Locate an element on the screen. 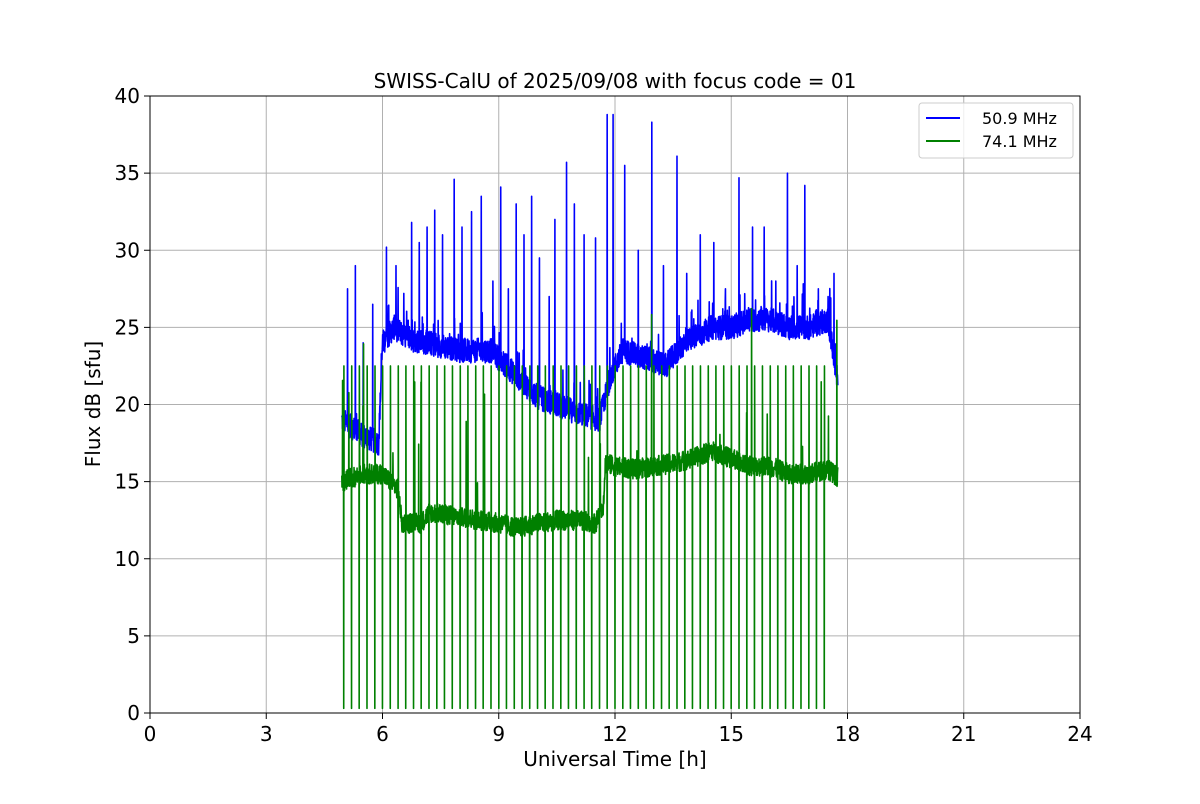 This screenshot has width=1200, height=804. y-axis-label: Flux dB [sfu] is located at coordinates (93, 404).